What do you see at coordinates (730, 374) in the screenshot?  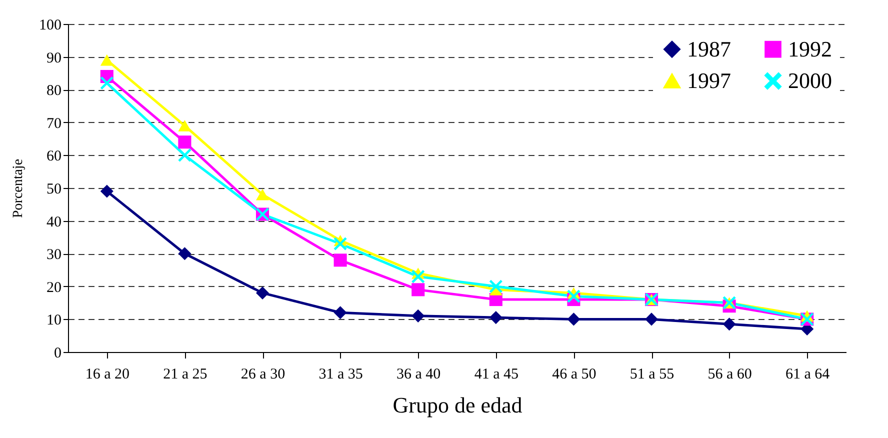 I see `x-tick-label: 56 a 60` at bounding box center [730, 374].